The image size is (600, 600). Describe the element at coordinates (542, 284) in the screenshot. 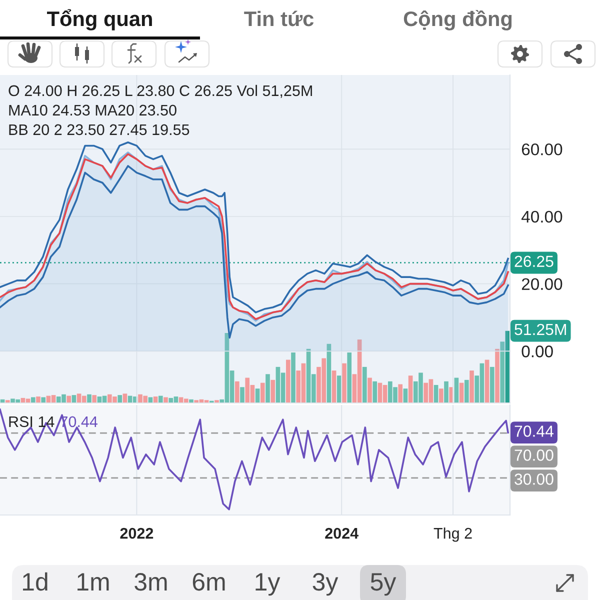

I see `y-tick-label: 20.00` at that location.